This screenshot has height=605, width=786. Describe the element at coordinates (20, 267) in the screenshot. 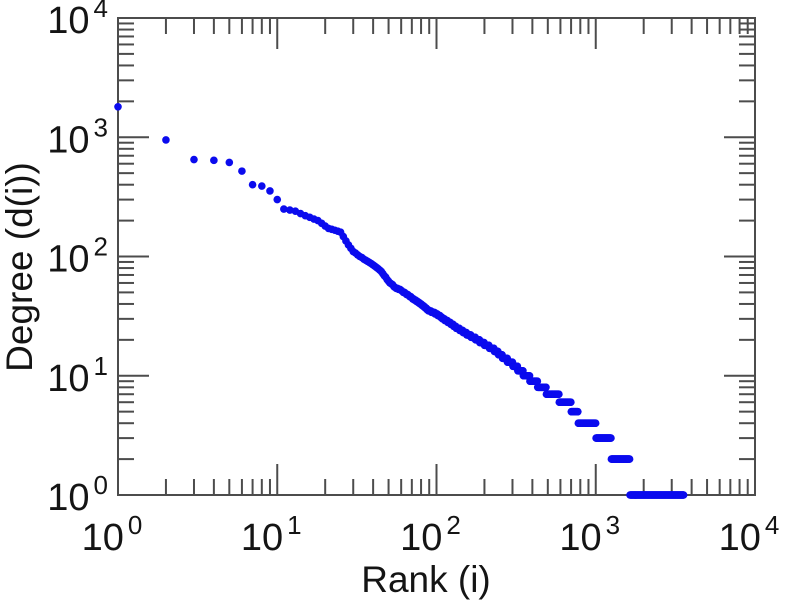

I see `y-axis-title: Degree (d(i))` at that location.